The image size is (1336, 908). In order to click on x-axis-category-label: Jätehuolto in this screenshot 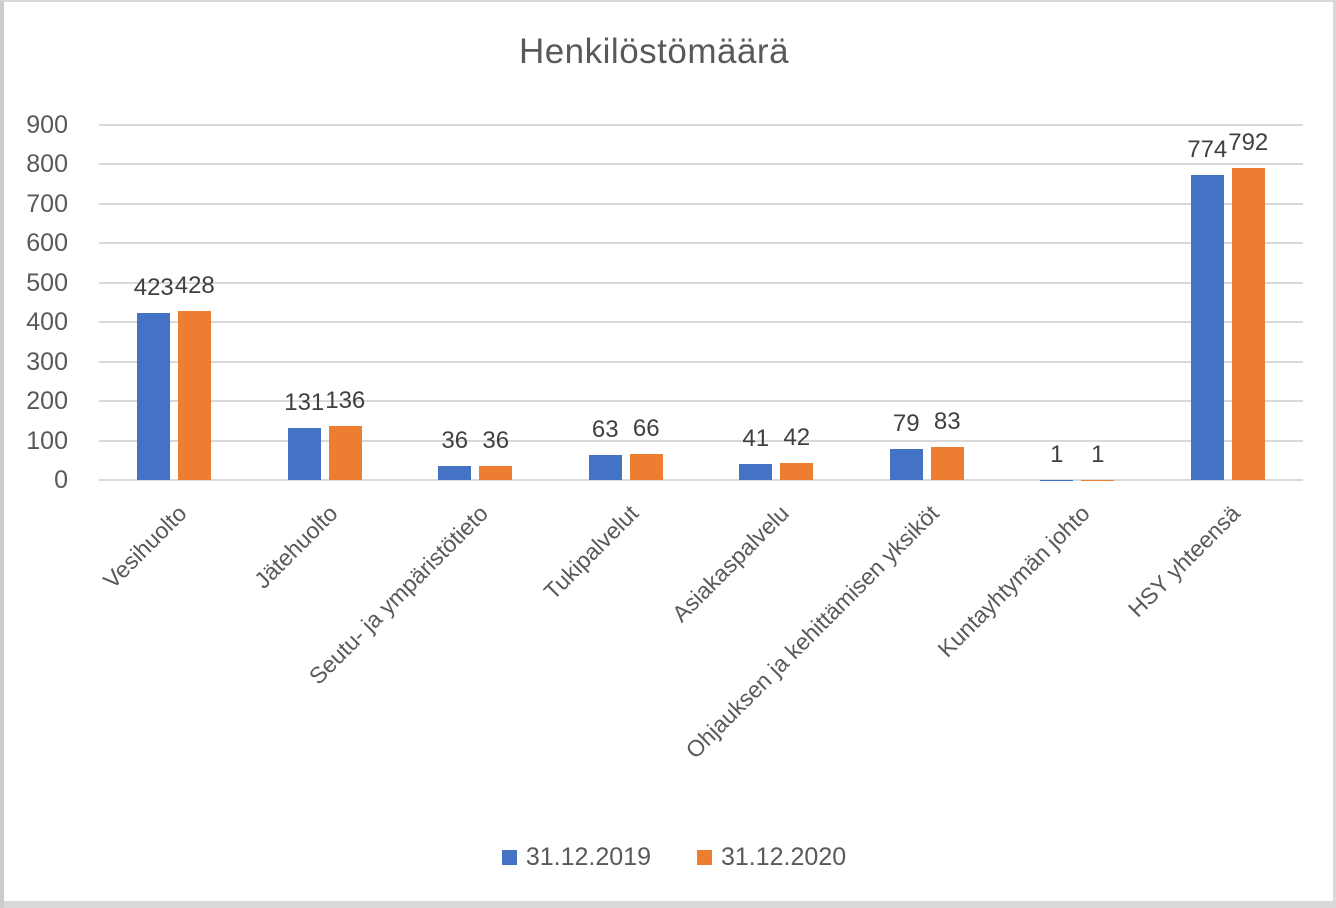, I will do `click(295, 547)`.